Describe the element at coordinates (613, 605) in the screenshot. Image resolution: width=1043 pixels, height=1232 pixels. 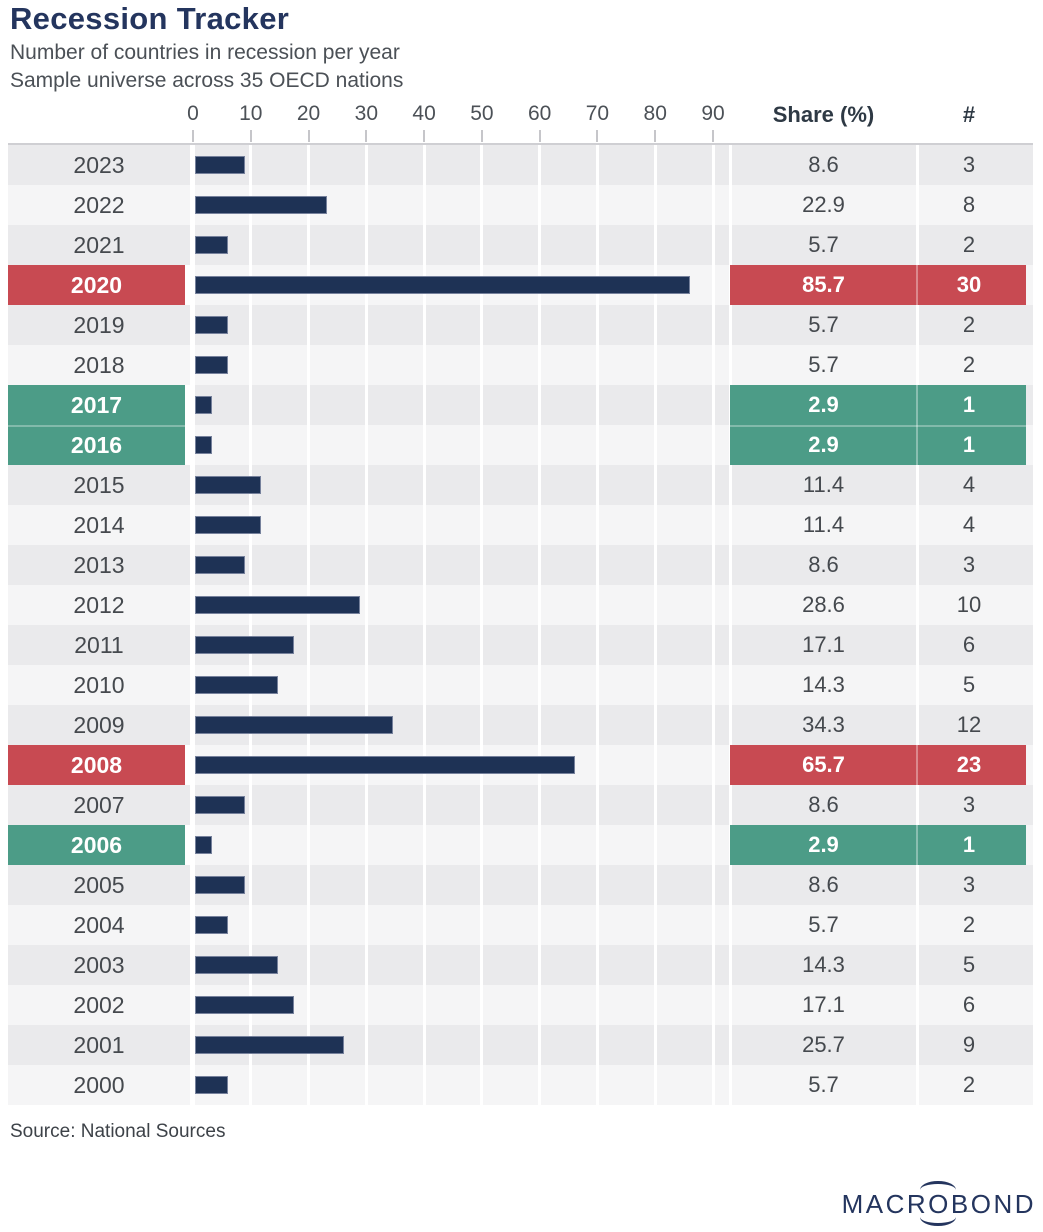
I see `bar-track: 28.6 10` at that location.